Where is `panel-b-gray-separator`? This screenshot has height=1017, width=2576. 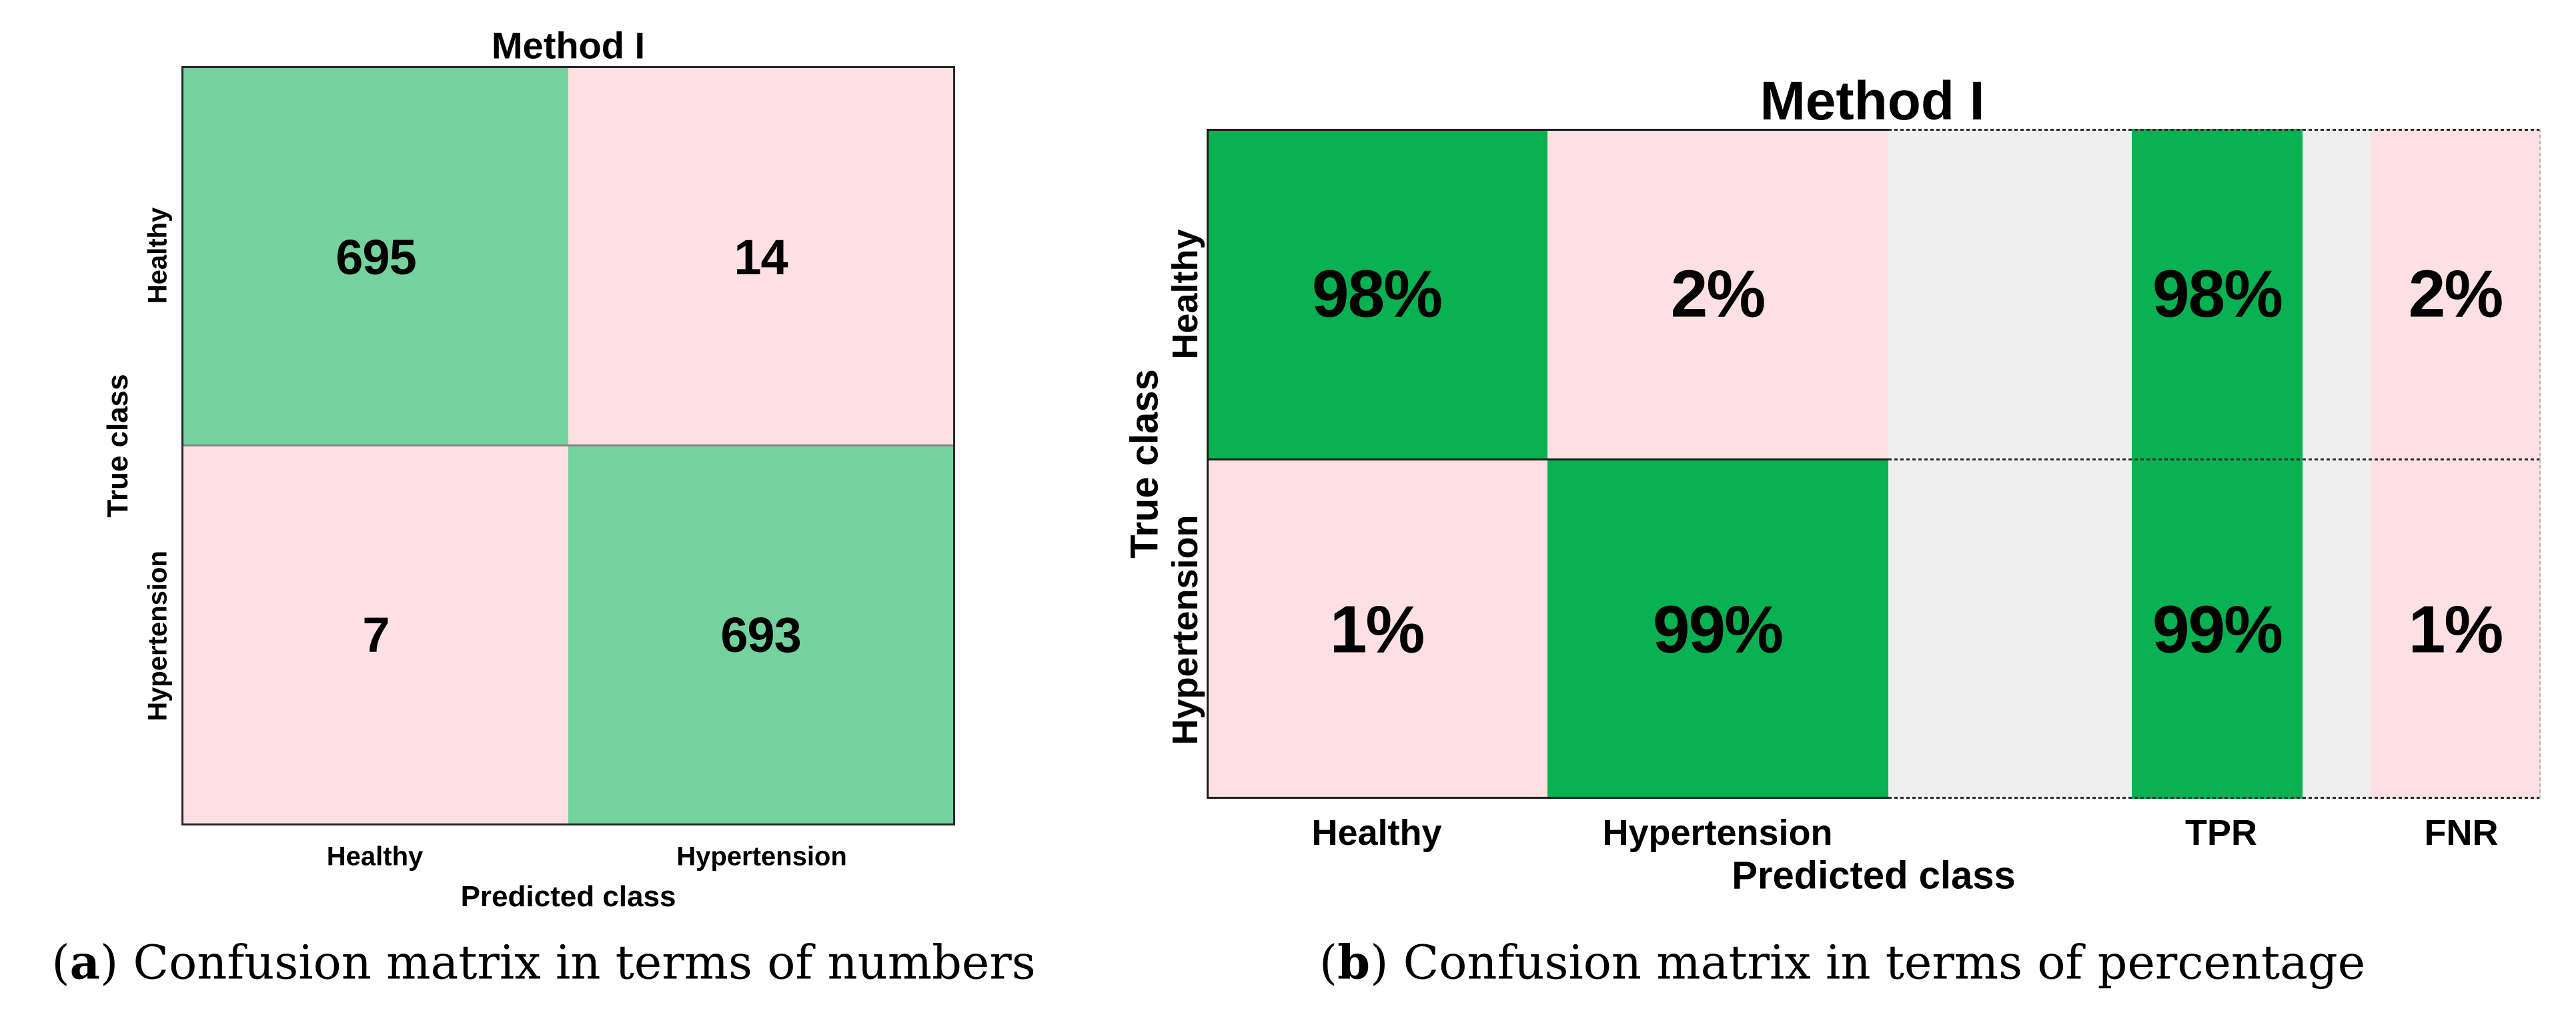 panel-b-gray-separator is located at coordinates (2010, 464).